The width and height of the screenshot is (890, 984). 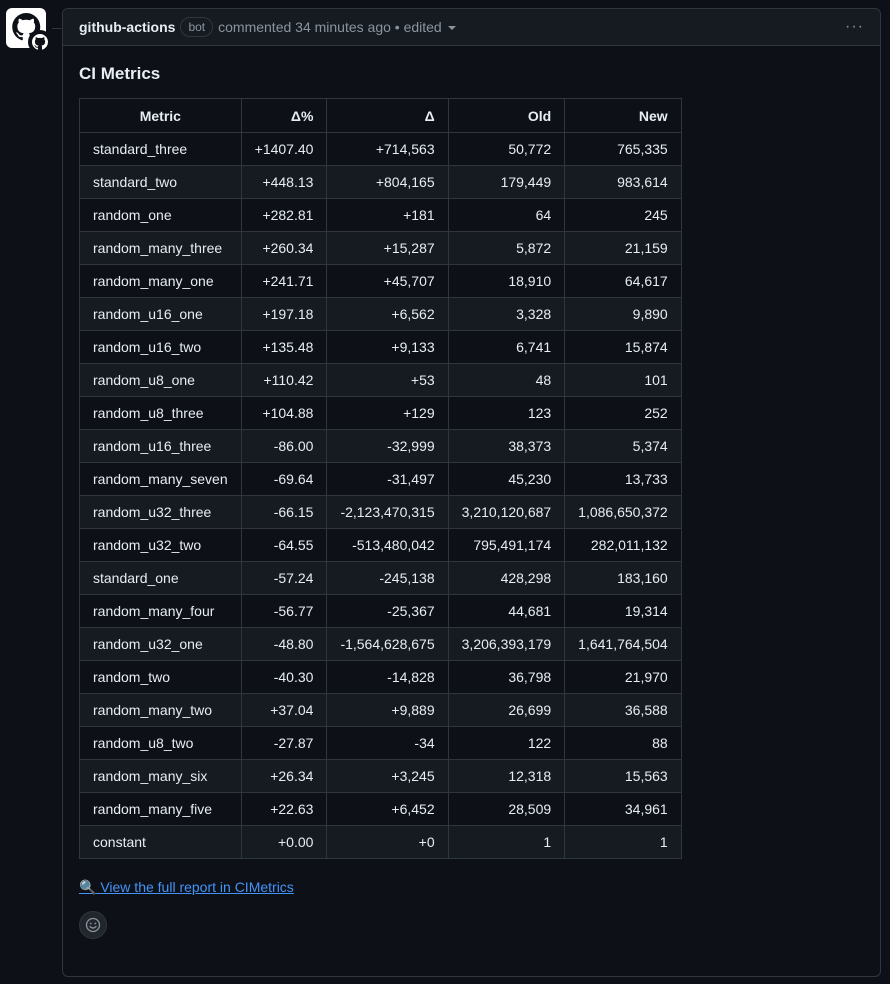 I want to click on table-row: random_many_five +22.63 +6,452 28,509 34,961, so click(x=380, y=809).